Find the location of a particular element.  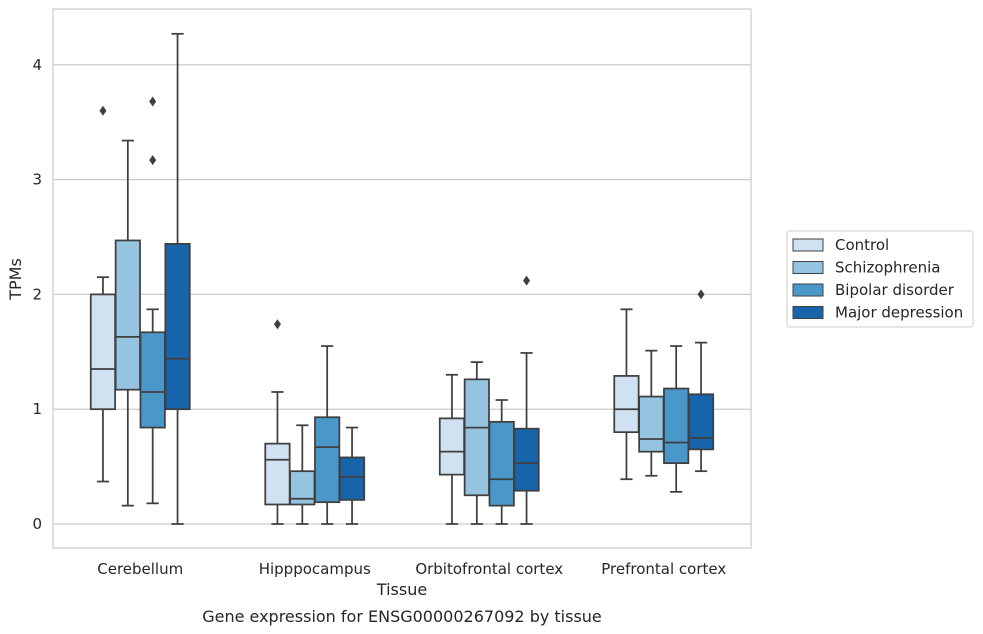

box-hipppocampus-major-depression is located at coordinates (352, 475).